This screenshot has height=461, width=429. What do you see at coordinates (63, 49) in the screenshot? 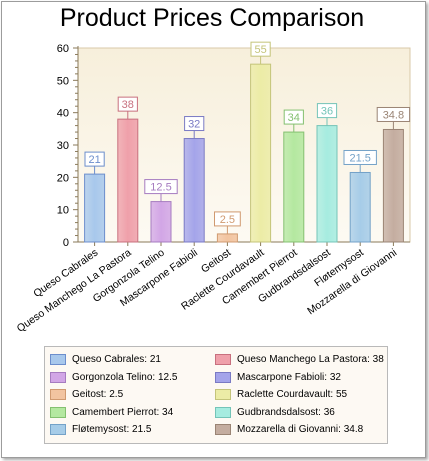
I see `y-tick-label: 60` at bounding box center [63, 49].